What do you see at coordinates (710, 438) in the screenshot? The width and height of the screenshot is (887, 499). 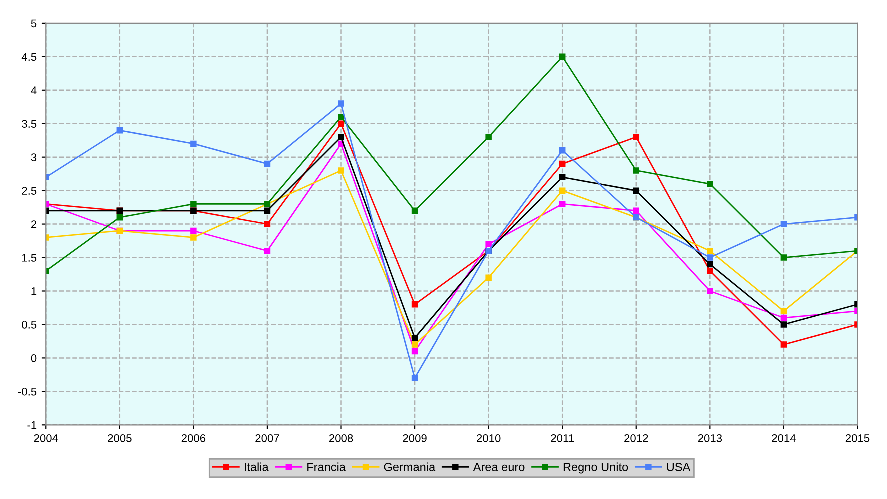 I see `x-tick-label: 2013` at bounding box center [710, 438].